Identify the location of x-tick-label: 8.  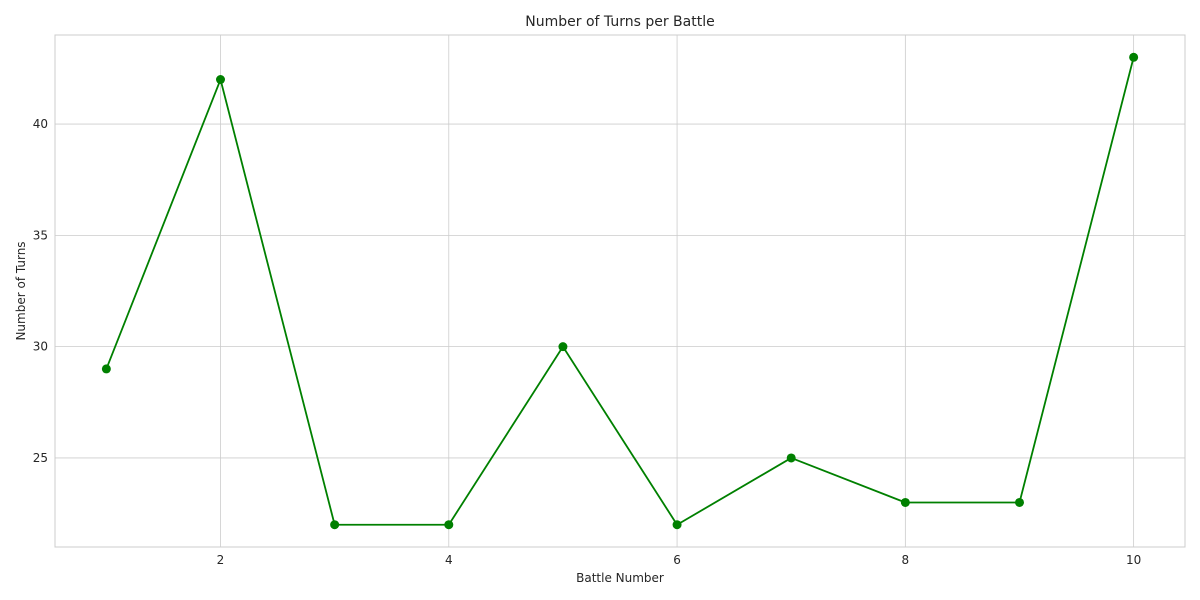
(906, 560).